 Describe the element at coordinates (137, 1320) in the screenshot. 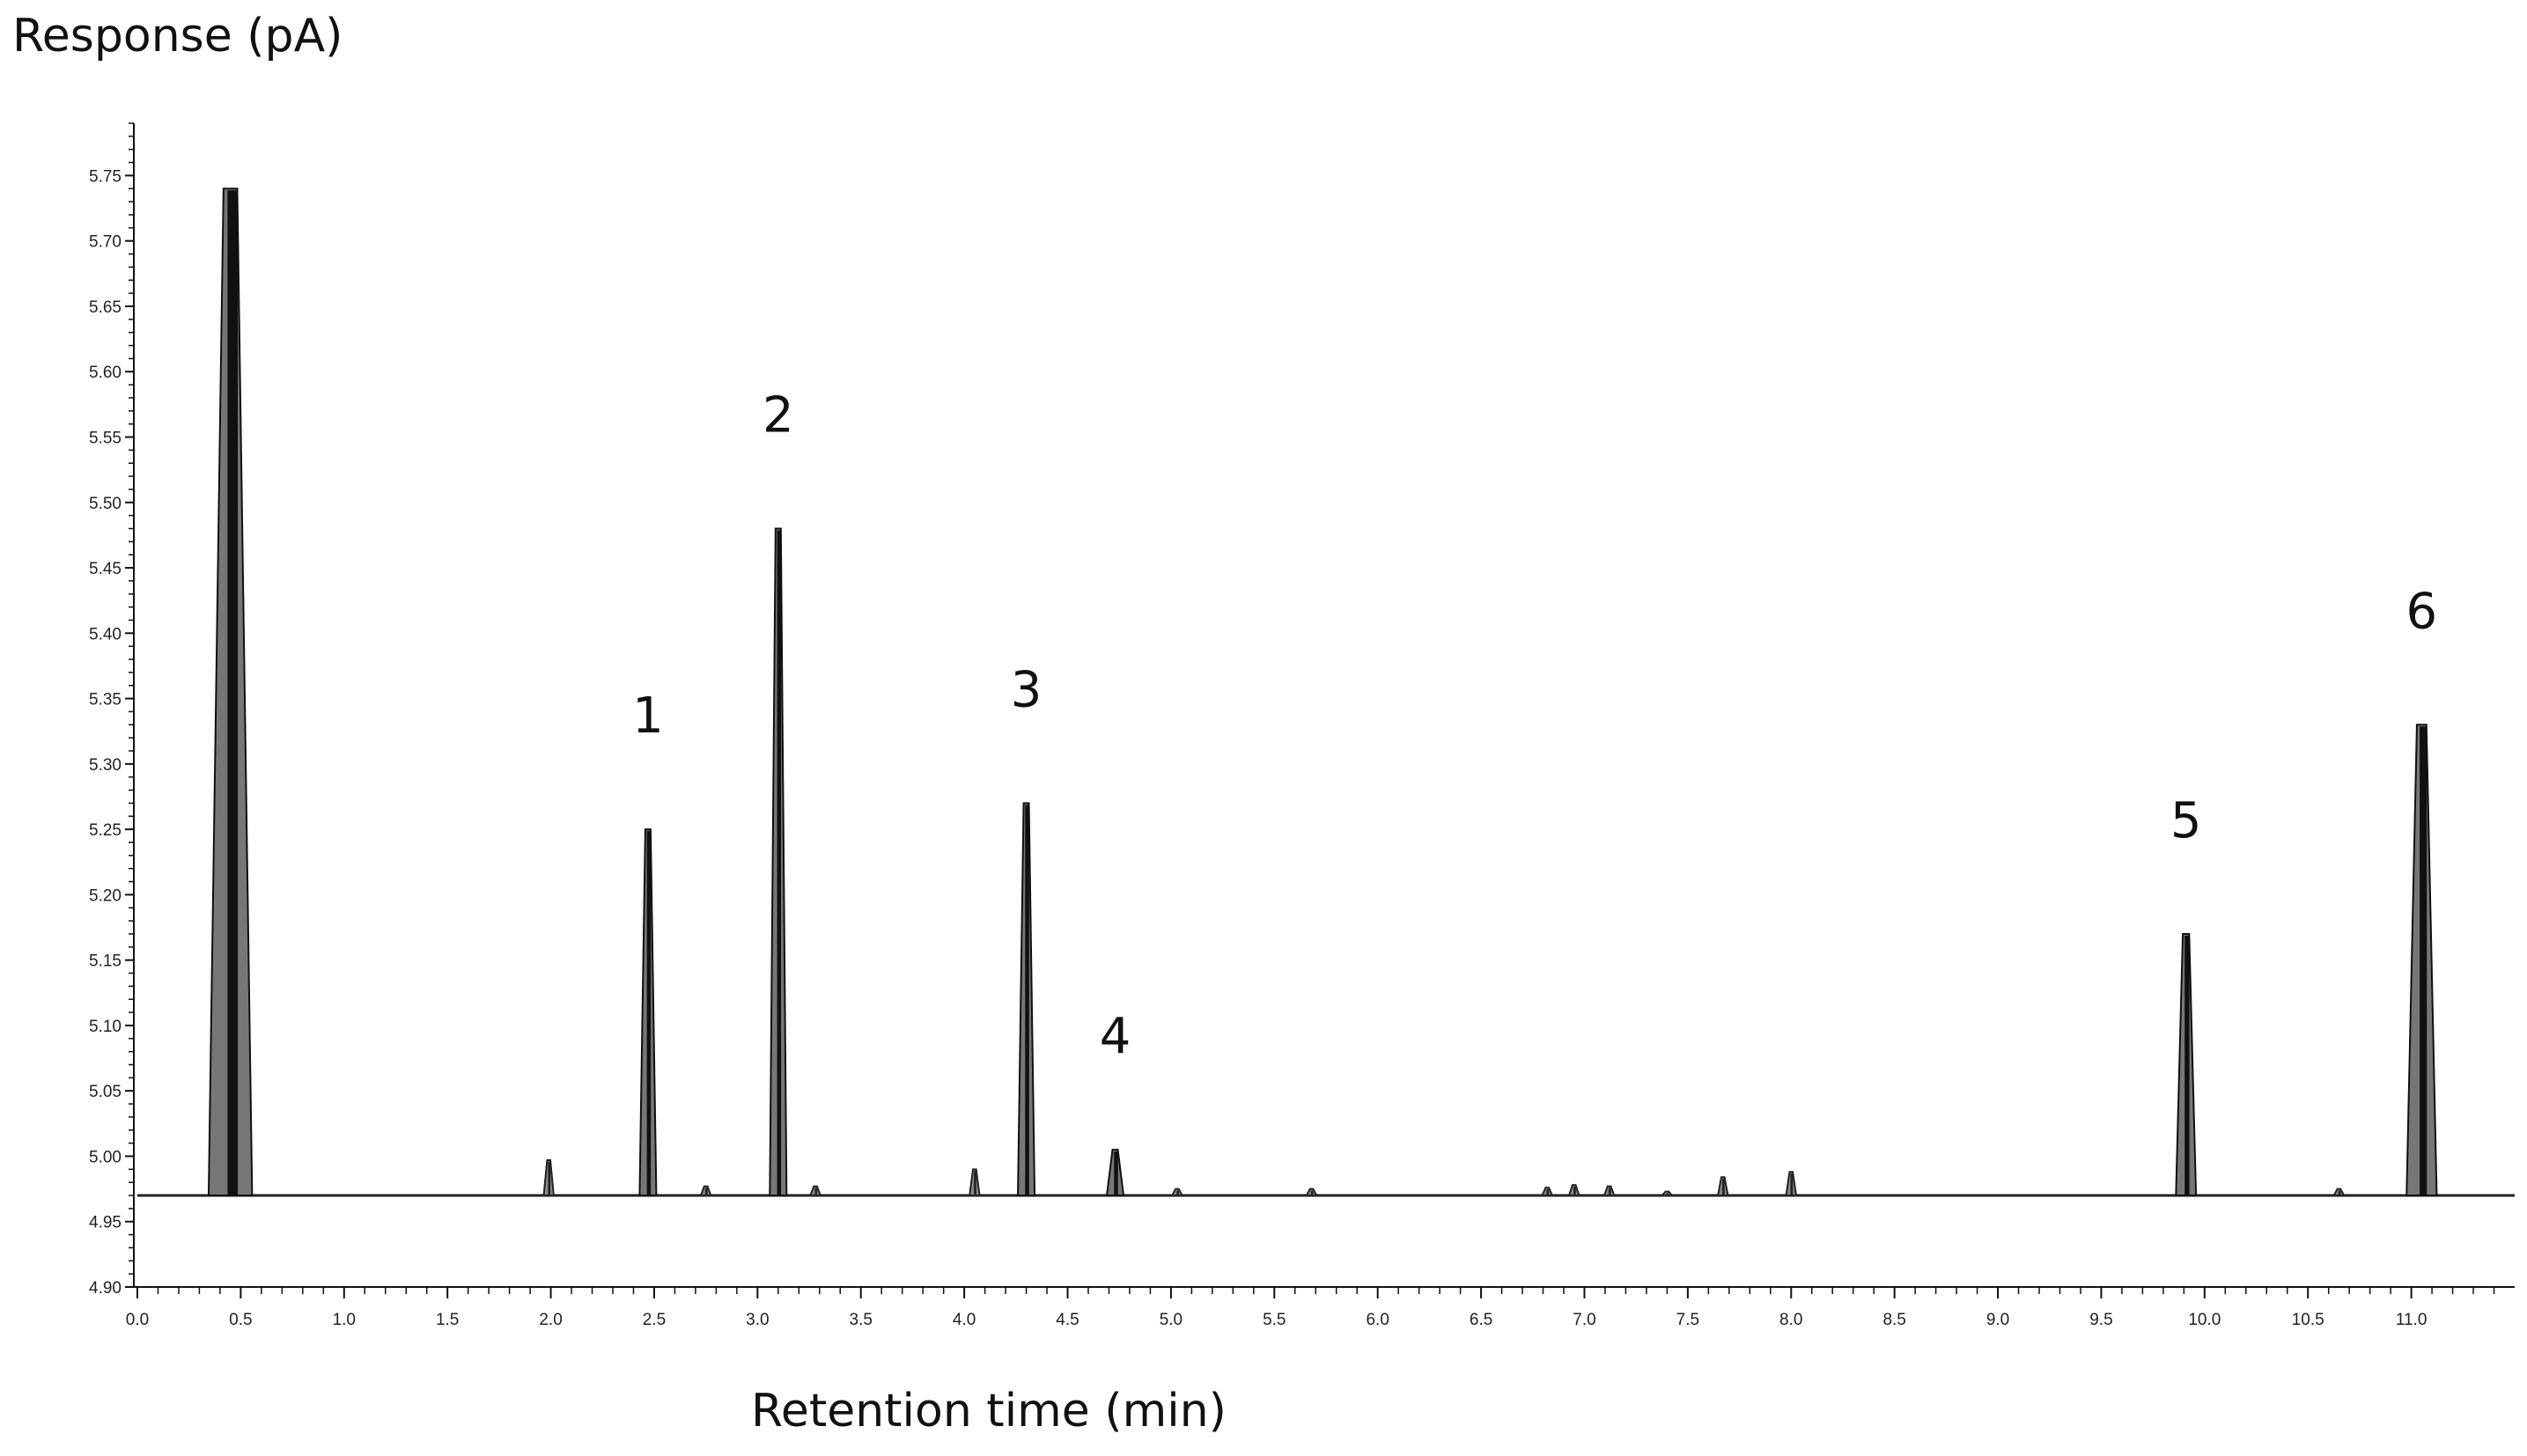

I see `x-tick-label: 0.0` at that location.